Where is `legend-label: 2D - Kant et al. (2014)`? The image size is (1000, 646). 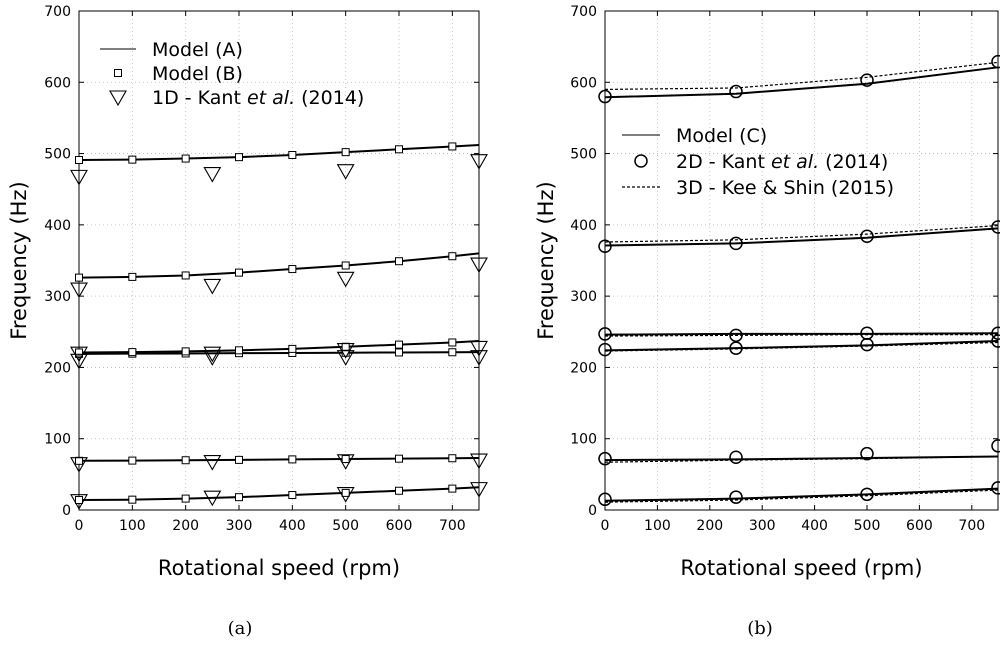 legend-label: 2D - Kant et al. (2014) is located at coordinates (782, 162).